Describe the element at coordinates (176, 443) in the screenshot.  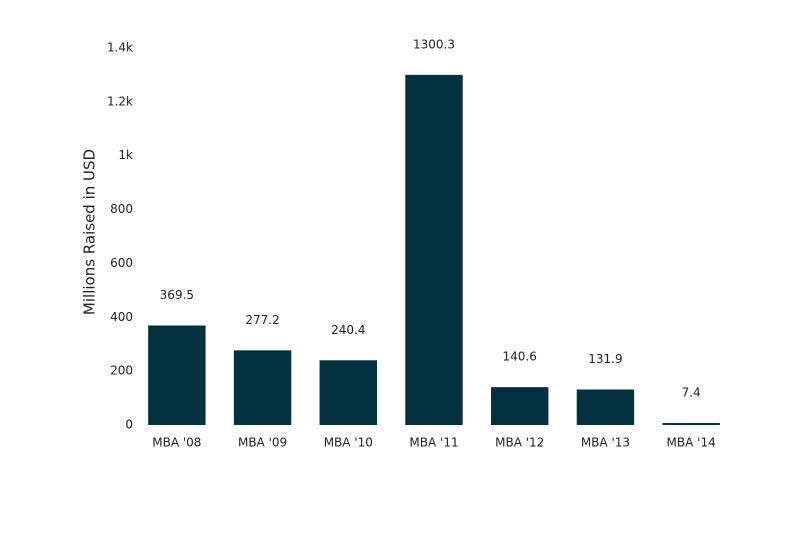
I see `x-tick-label: MBA '08` at that location.